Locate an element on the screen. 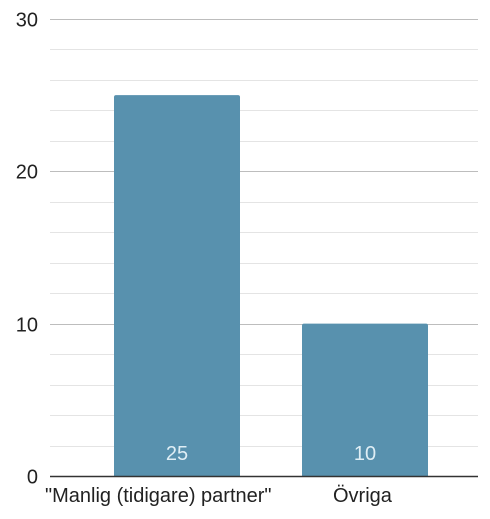 This screenshot has height=519, width=490. x-category-label: "Manlig (tidigare) partner" is located at coordinates (158, 496).